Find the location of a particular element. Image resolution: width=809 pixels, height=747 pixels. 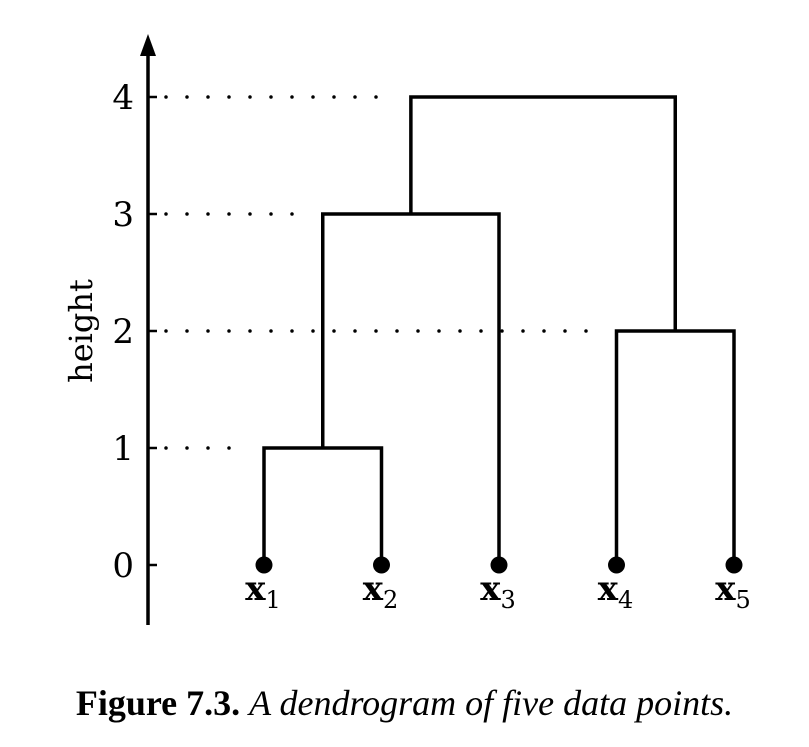

y-tick-label-3: 3 is located at coordinates (123, 215).